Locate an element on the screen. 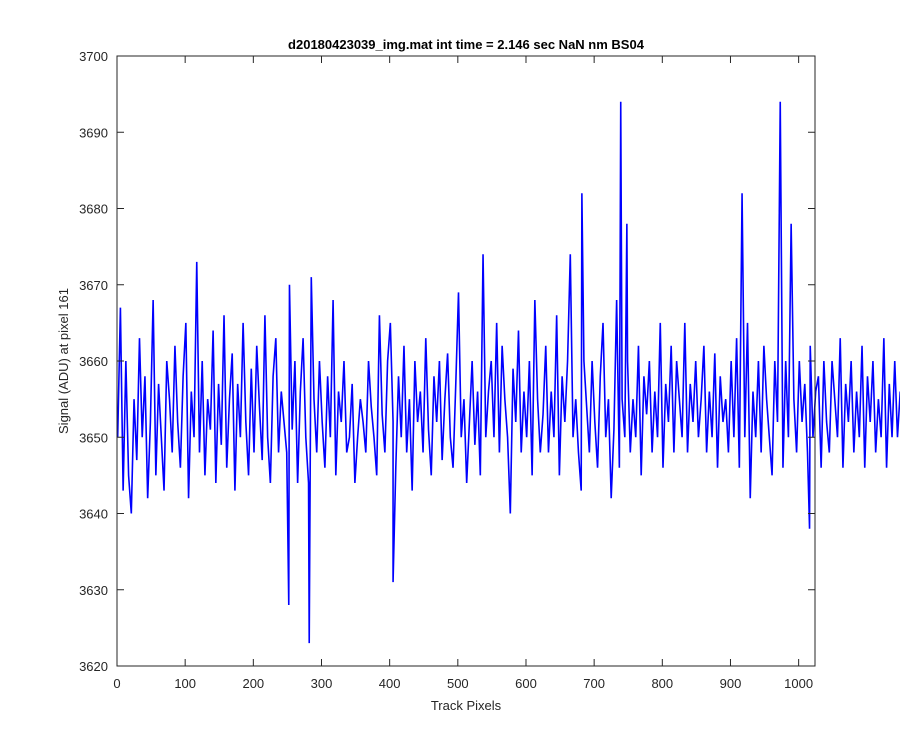 This screenshot has height=750, width=900. y-tick-label: 3670 is located at coordinates (93, 285).